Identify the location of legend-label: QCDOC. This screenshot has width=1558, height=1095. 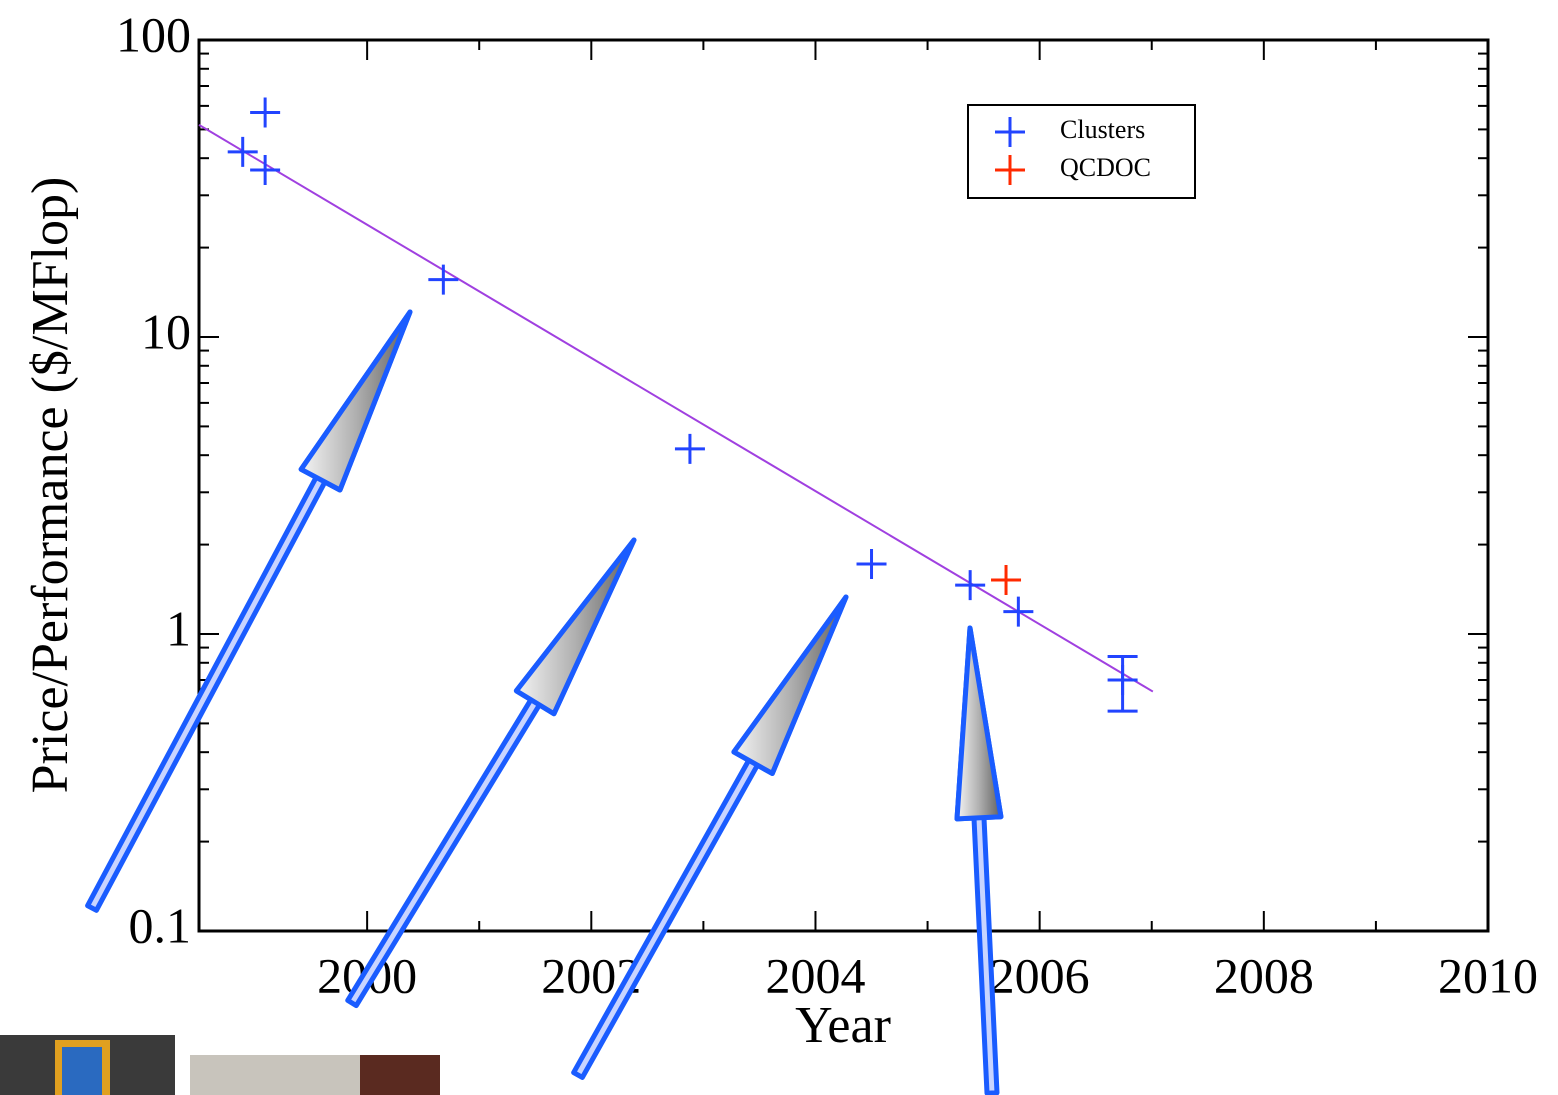
(1105, 167).